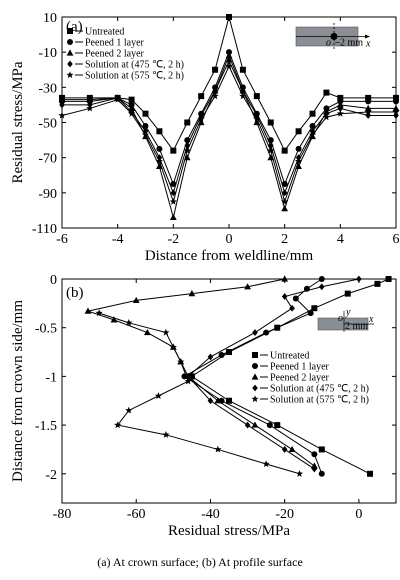 This screenshot has width=400, height=580. Describe the element at coordinates (210, 514) in the screenshot. I see `x-tick-label: -40` at that location.